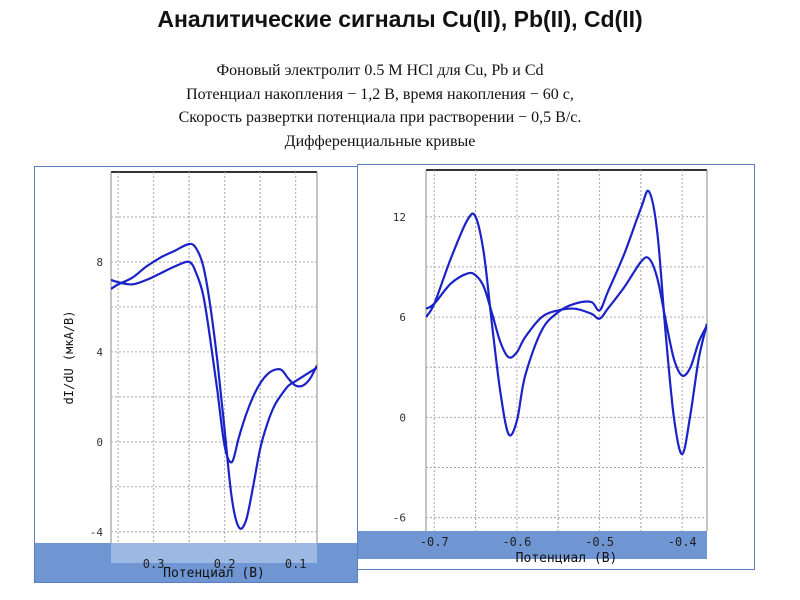 The width and height of the screenshot is (800, 600). Describe the element at coordinates (296, 564) in the screenshot. I see `x-tick-label: 0.1` at that location.